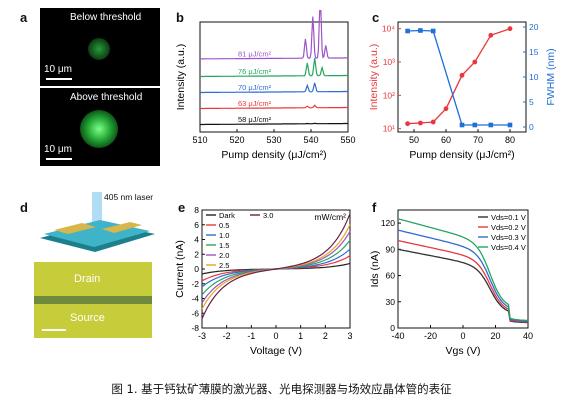 The image size is (563, 404). I want to click on below-threshold-text: Below threshold, so click(106, 17).